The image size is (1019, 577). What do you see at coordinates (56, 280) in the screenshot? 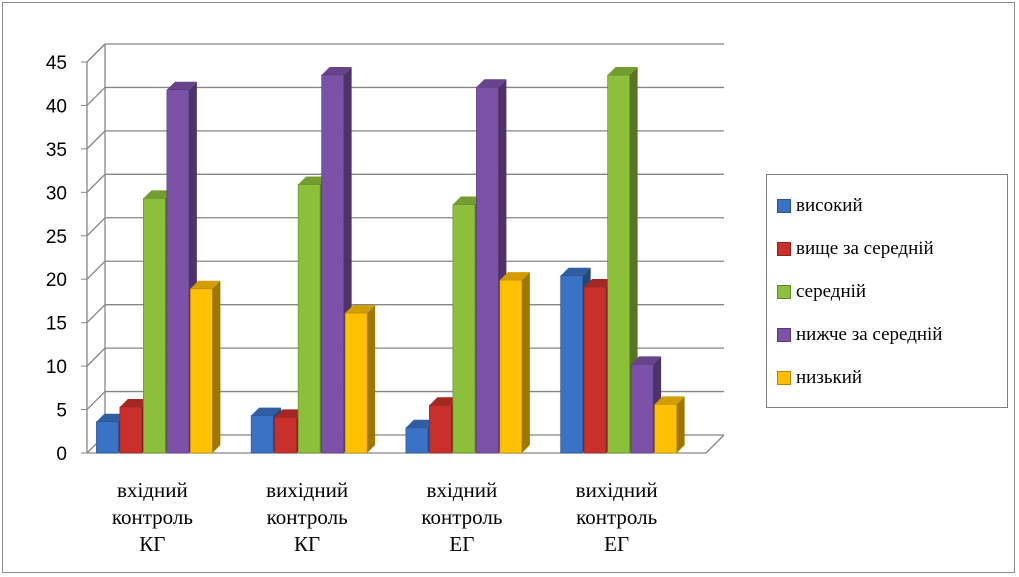
I see `y-tick-label: 20` at bounding box center [56, 280].